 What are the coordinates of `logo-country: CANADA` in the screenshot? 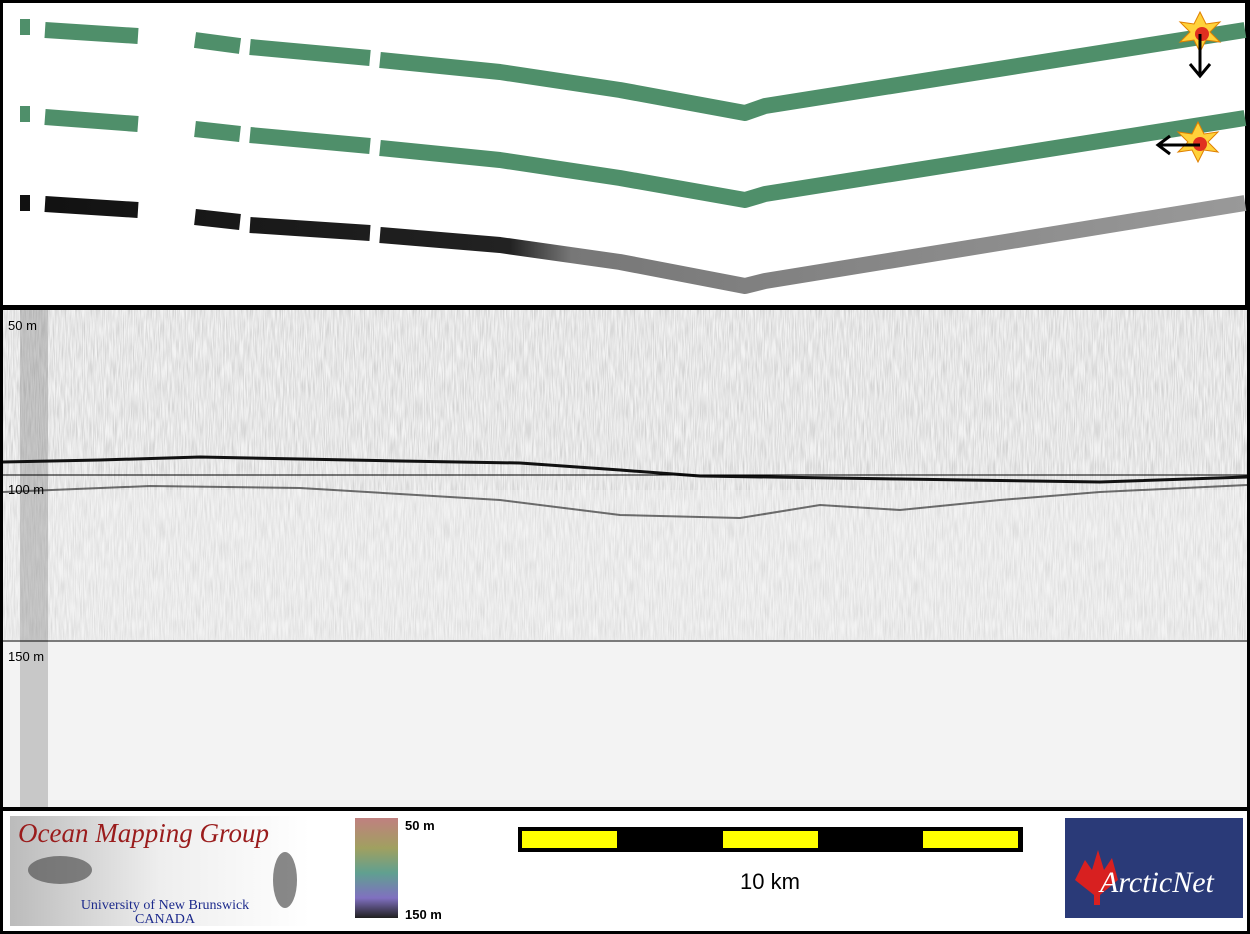 It's located at (165, 919).